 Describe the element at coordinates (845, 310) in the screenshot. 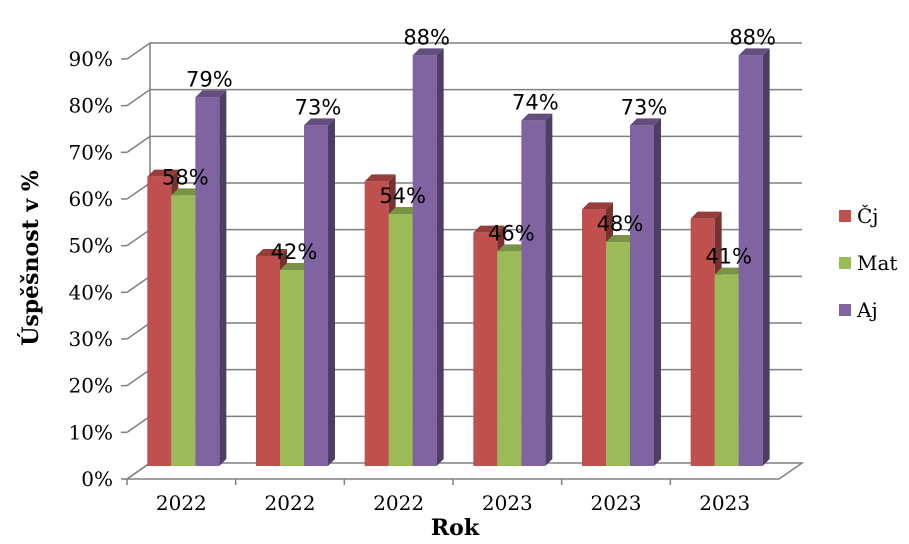

I see `legend-swatch-aj` at that location.